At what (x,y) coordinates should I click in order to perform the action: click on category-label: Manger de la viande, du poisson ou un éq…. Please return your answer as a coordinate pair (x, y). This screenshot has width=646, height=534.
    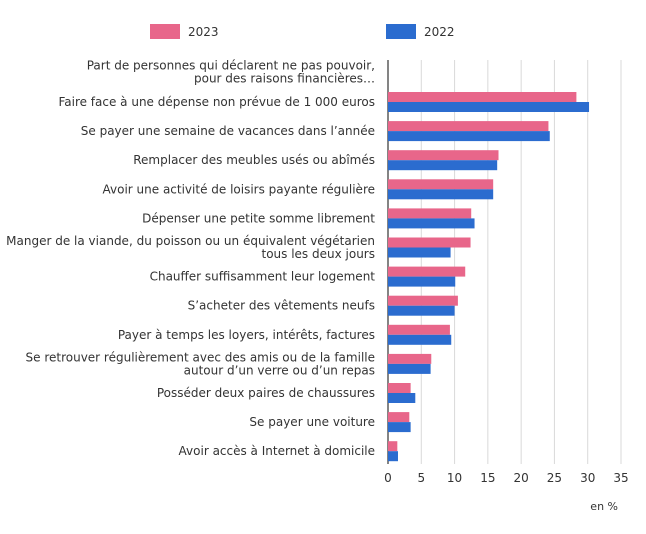
    Looking at the image, I should click on (190, 247).